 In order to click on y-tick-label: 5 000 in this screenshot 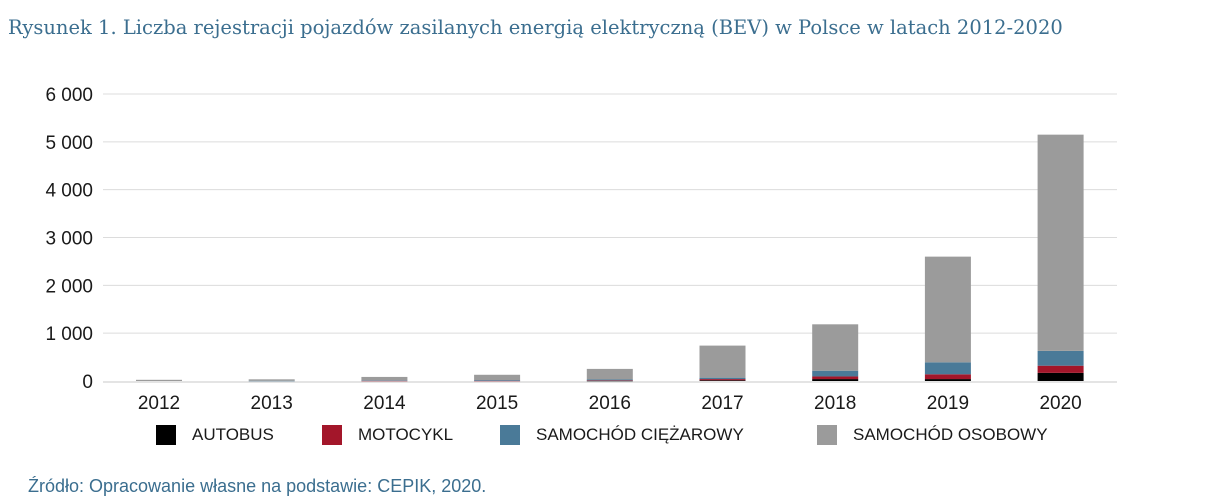, I will do `click(69, 143)`.